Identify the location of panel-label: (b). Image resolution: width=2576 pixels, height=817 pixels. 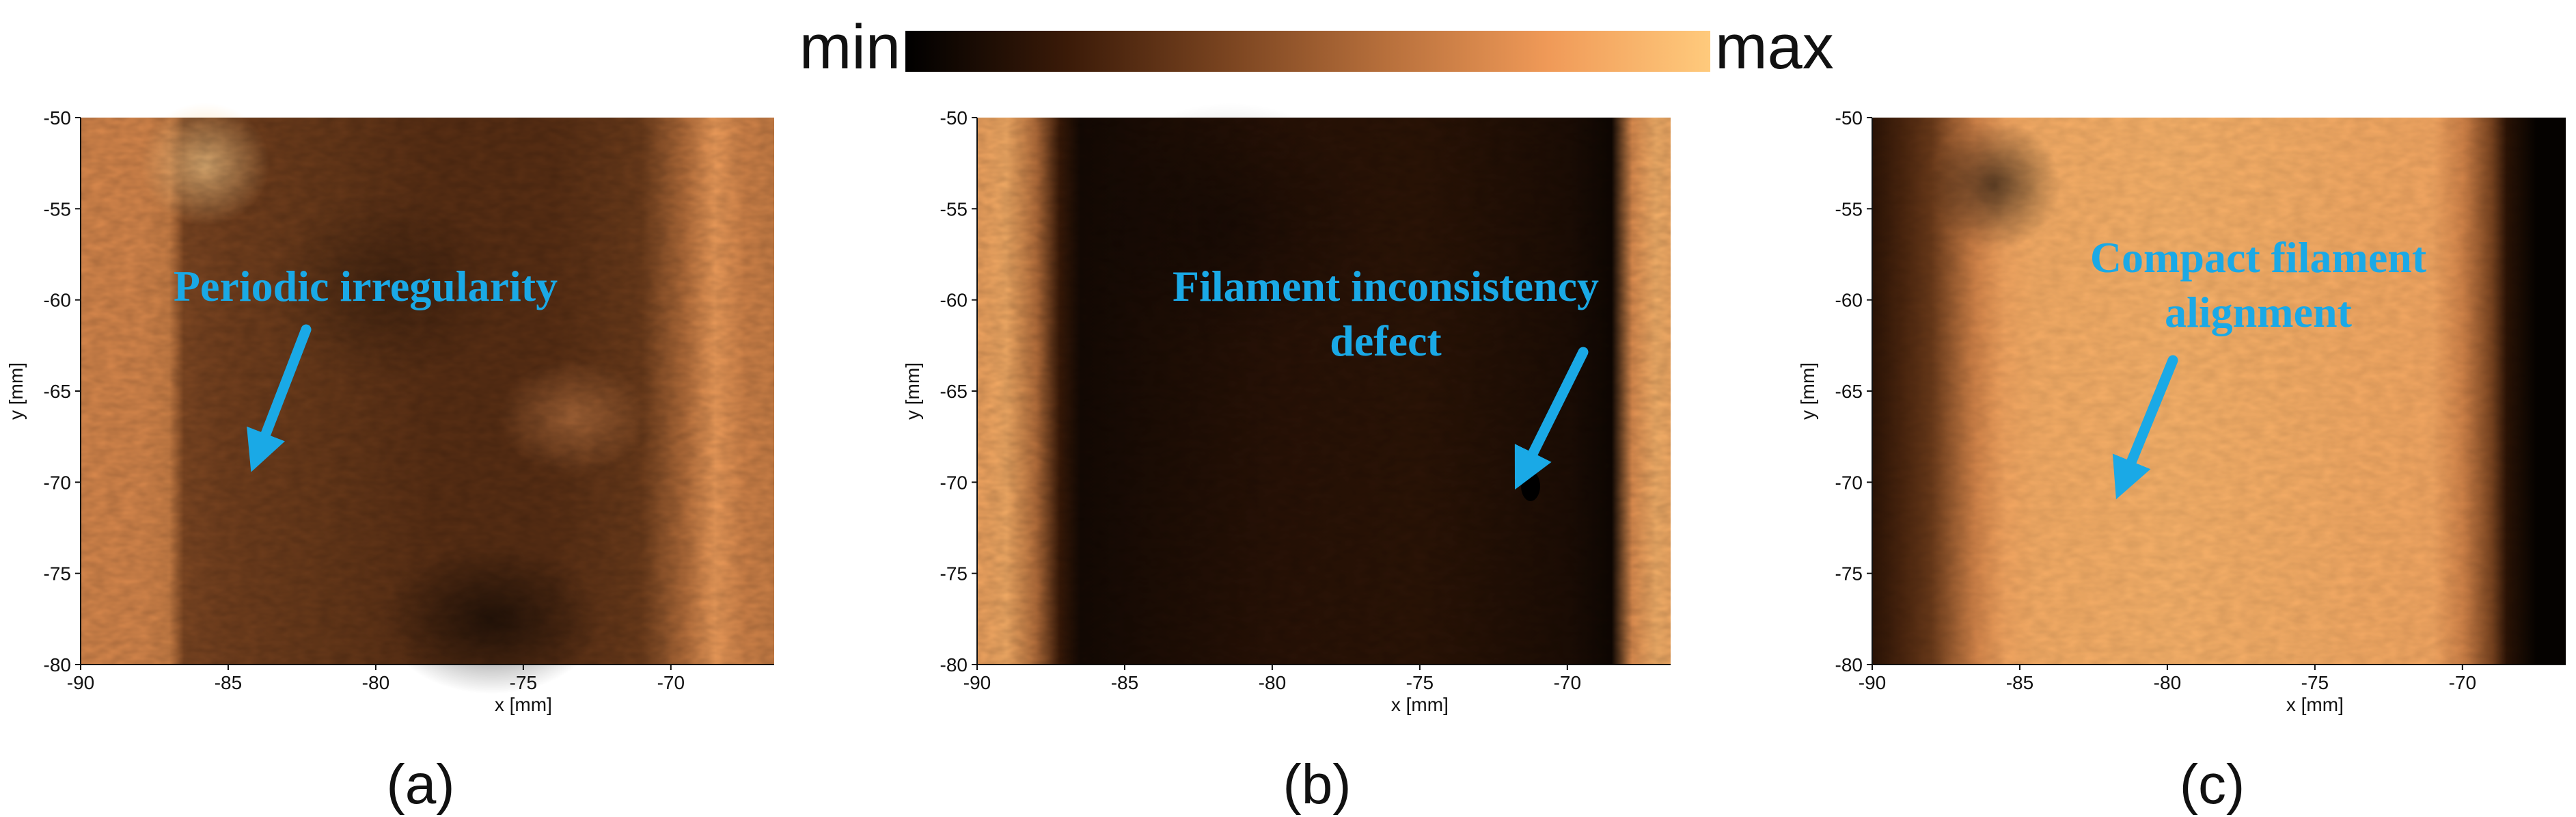
(1317, 784).